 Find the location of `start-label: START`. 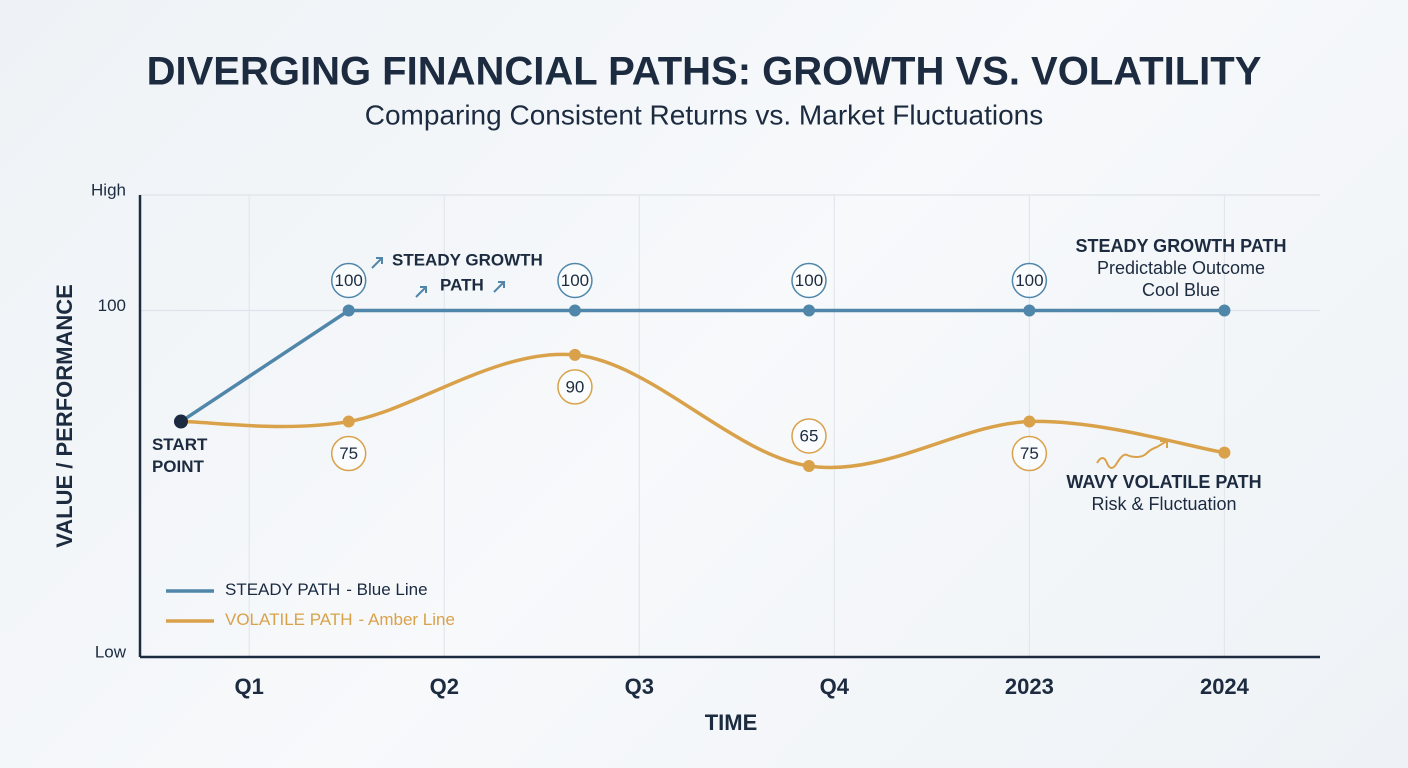

start-label: START is located at coordinates (180, 444).